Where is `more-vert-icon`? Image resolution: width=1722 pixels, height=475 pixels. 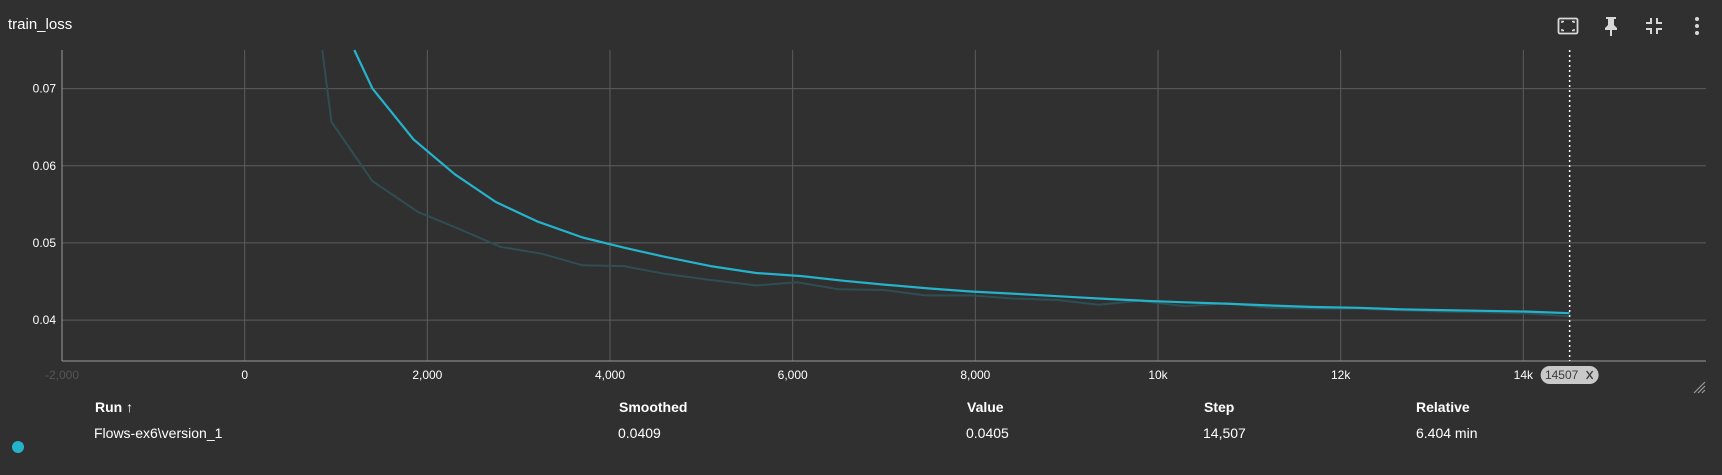 more-vert-icon is located at coordinates (1697, 26).